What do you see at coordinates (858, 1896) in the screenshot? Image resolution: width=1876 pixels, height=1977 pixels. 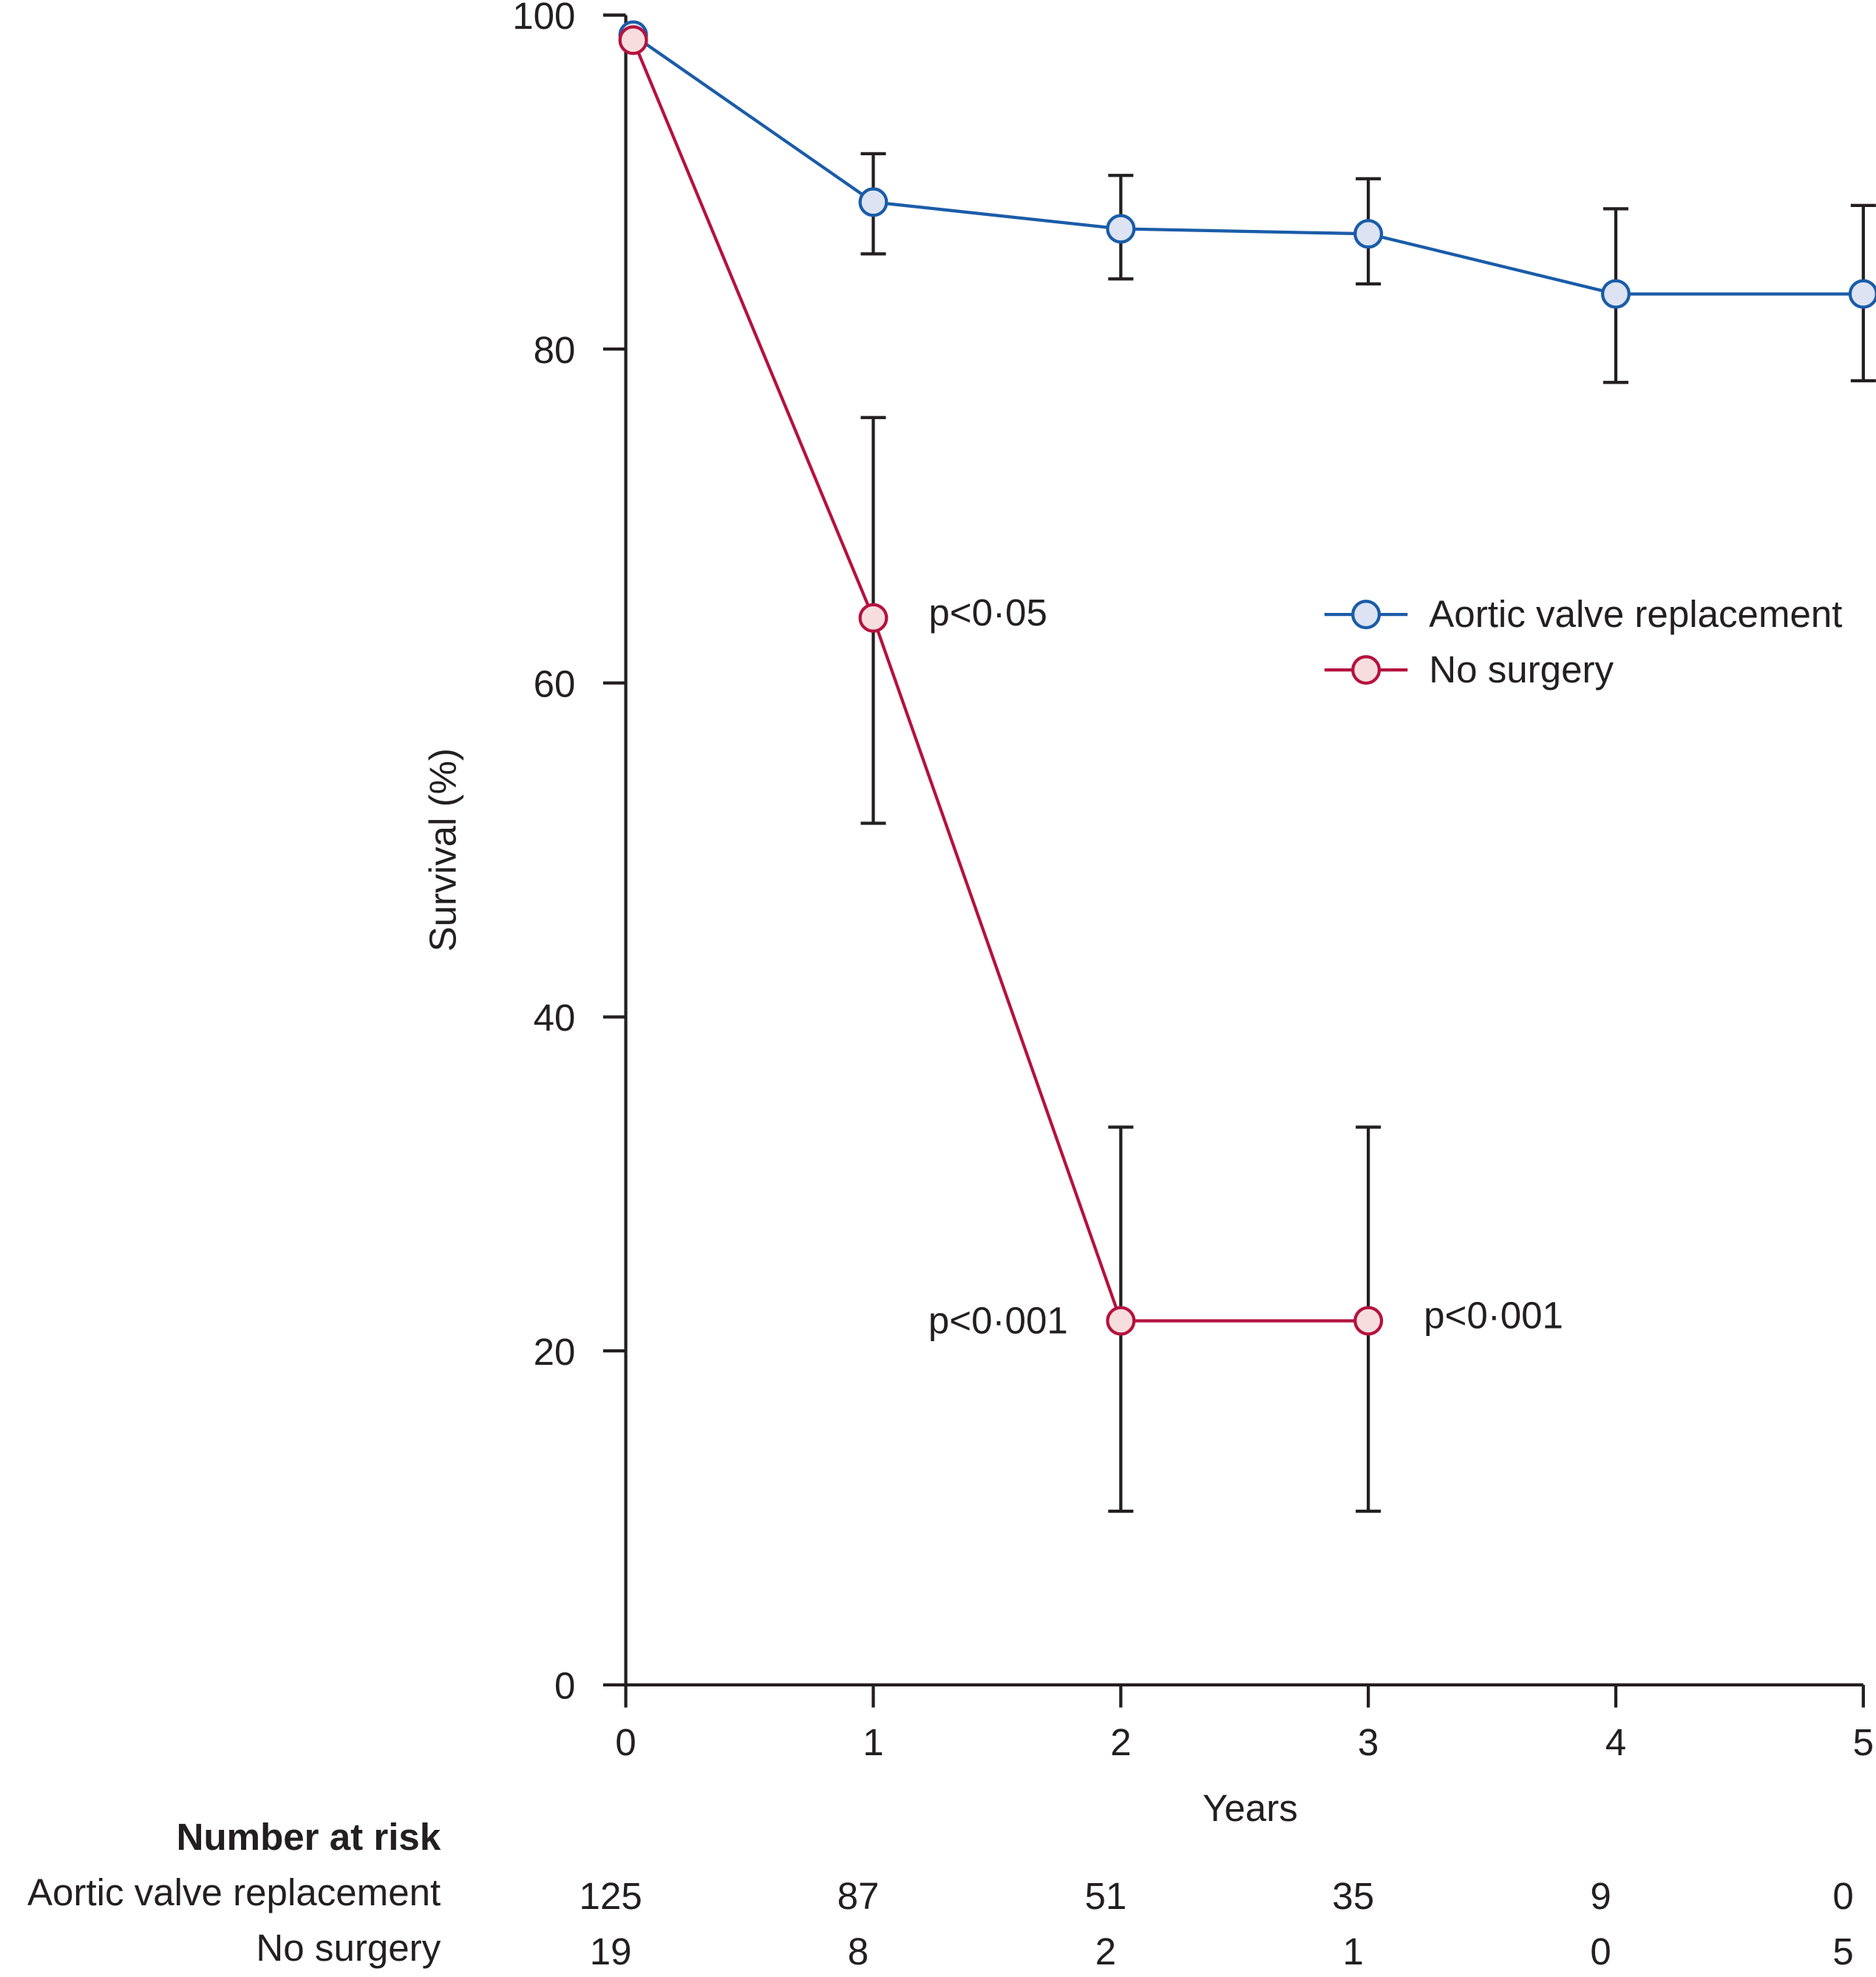 I see `risk-value: 87` at bounding box center [858, 1896].